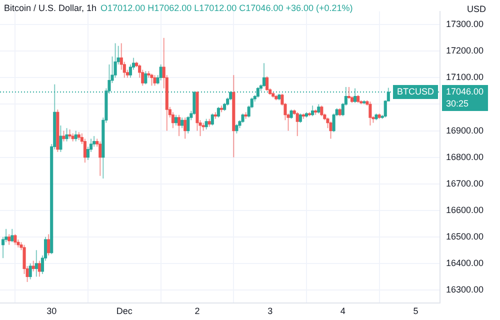 The image size is (500, 320). Describe the element at coordinates (465, 289) in the screenshot. I see `y-tick-label: 16300.00` at that location.